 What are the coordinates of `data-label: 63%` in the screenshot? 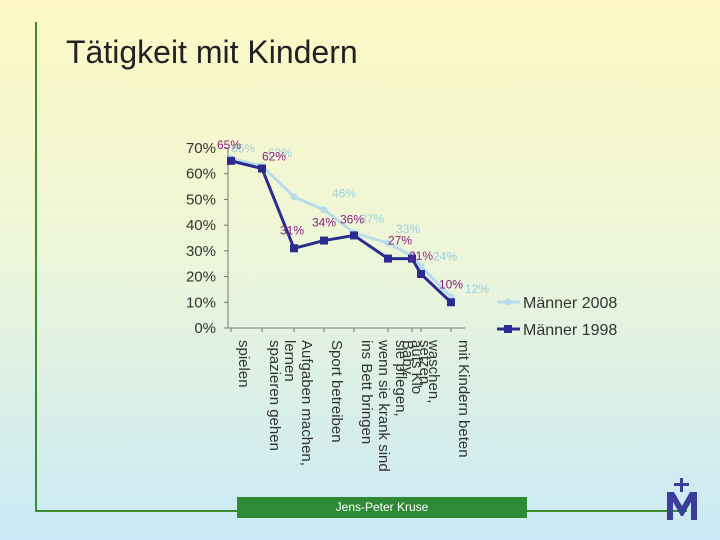 It's located at (280, 153).